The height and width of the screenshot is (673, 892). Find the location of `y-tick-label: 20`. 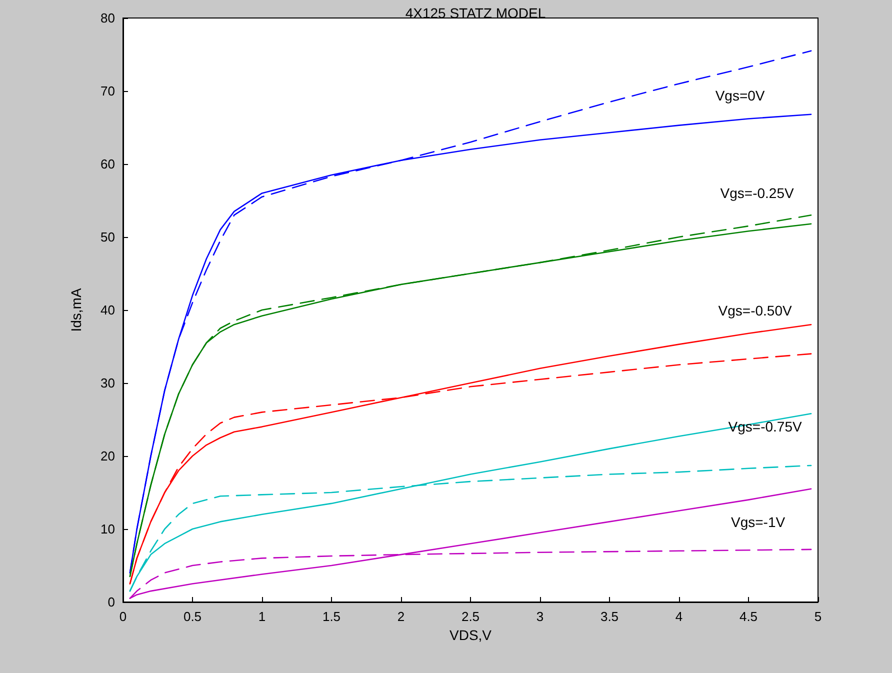

y-tick-label: 20 is located at coordinates (107, 456).